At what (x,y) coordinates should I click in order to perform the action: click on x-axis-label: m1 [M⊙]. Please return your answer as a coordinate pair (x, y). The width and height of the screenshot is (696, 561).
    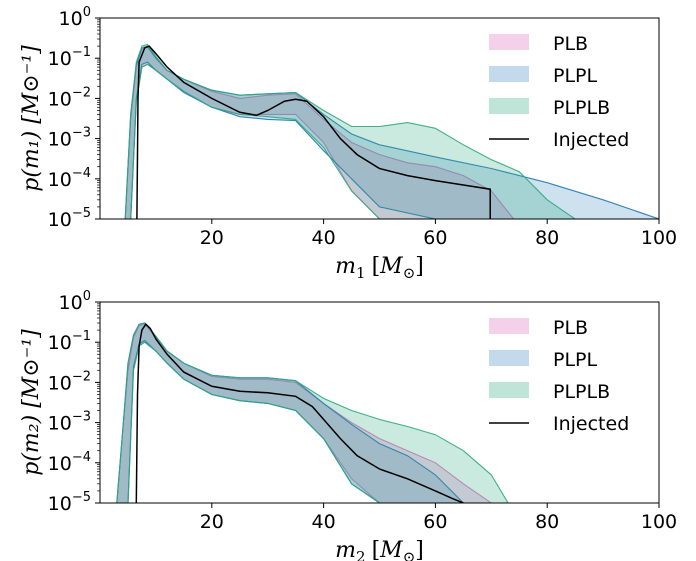
    Looking at the image, I should click on (379, 268).